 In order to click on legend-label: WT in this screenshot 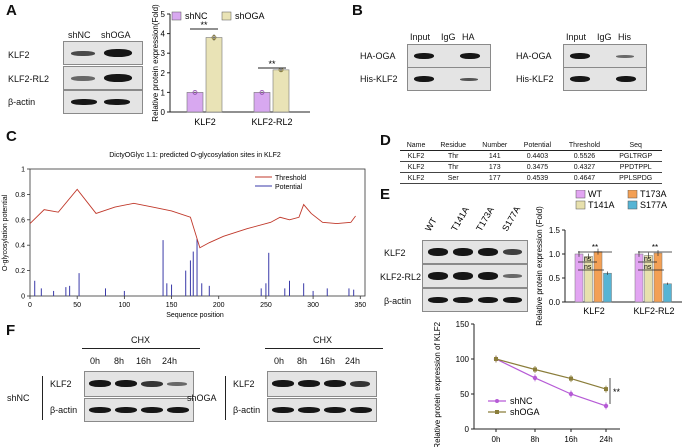, I will do `click(595, 194)`.